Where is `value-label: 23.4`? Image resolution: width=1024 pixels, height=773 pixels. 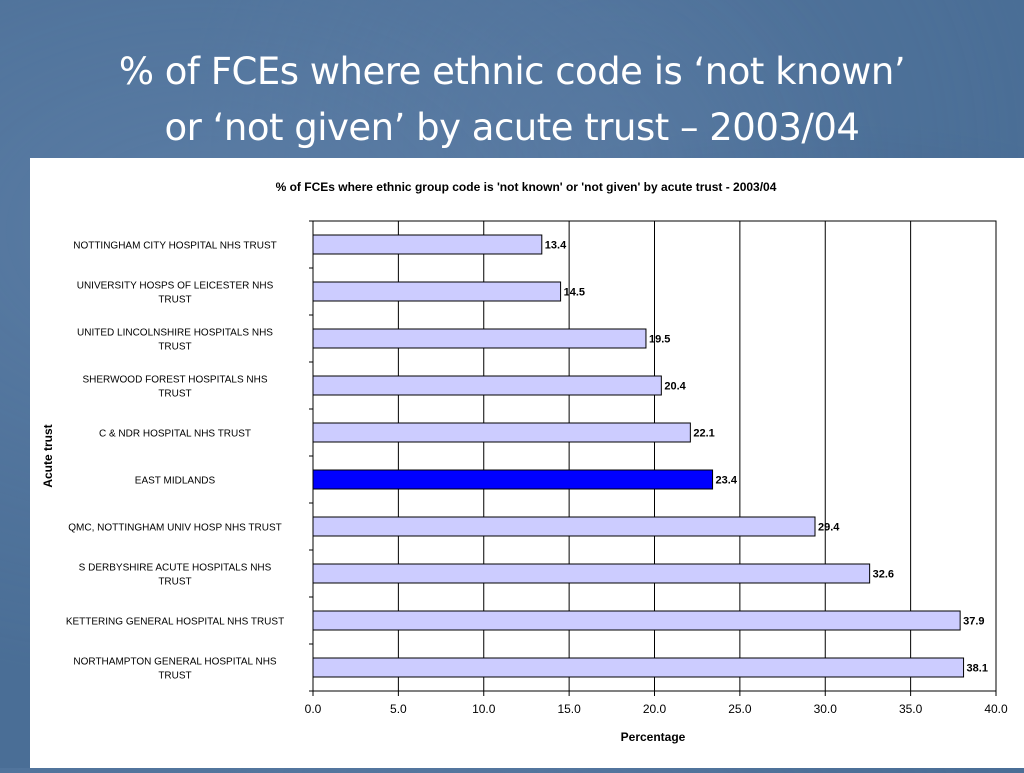
value-label: 23.4 is located at coordinates (727, 481).